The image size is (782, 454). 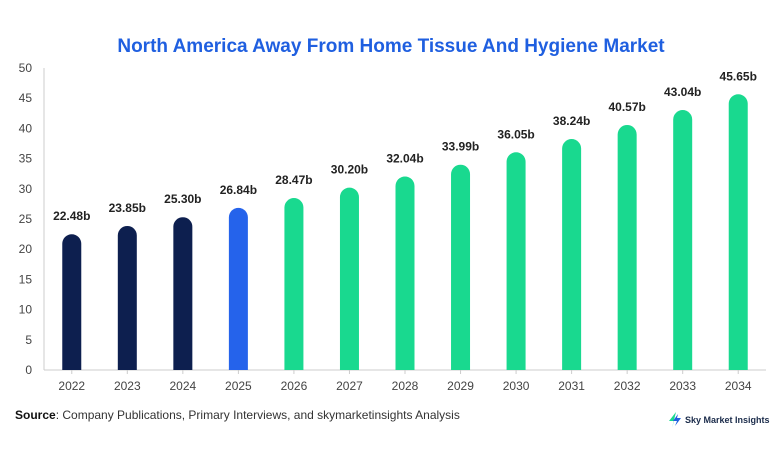 I want to click on bar-2028, so click(x=405, y=273).